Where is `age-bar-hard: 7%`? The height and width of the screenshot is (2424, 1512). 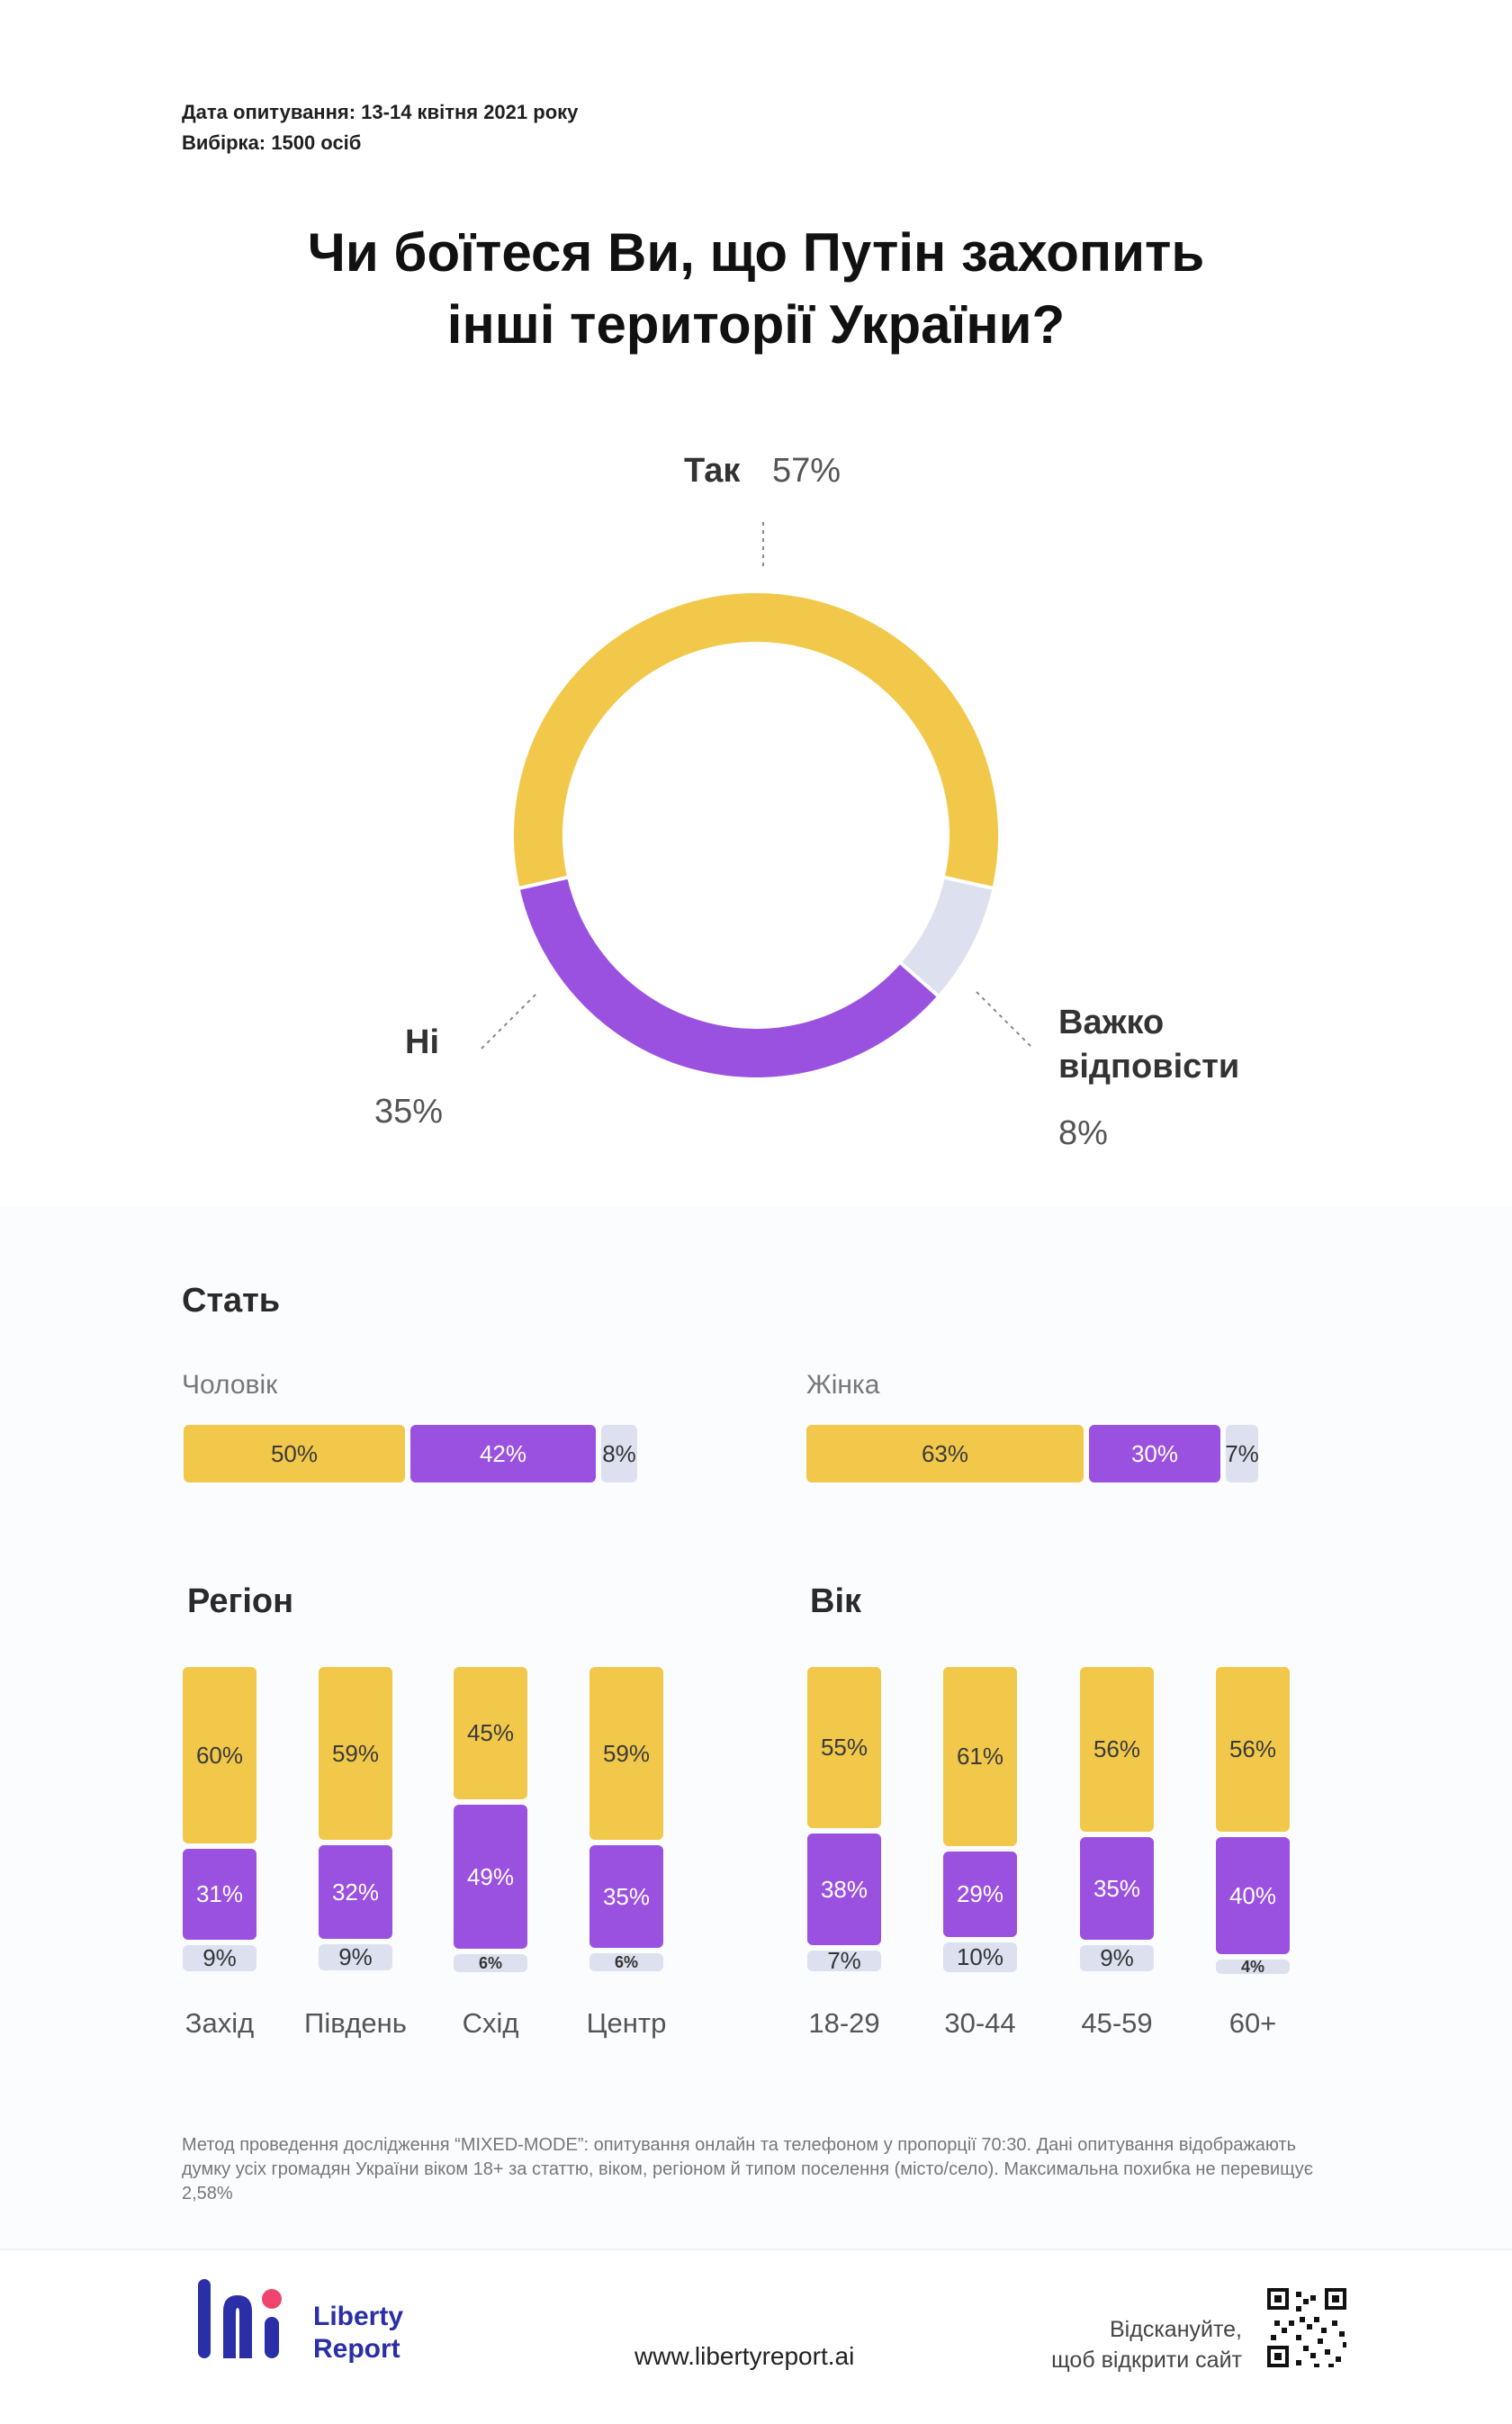
age-bar-hard: 7% is located at coordinates (844, 1960).